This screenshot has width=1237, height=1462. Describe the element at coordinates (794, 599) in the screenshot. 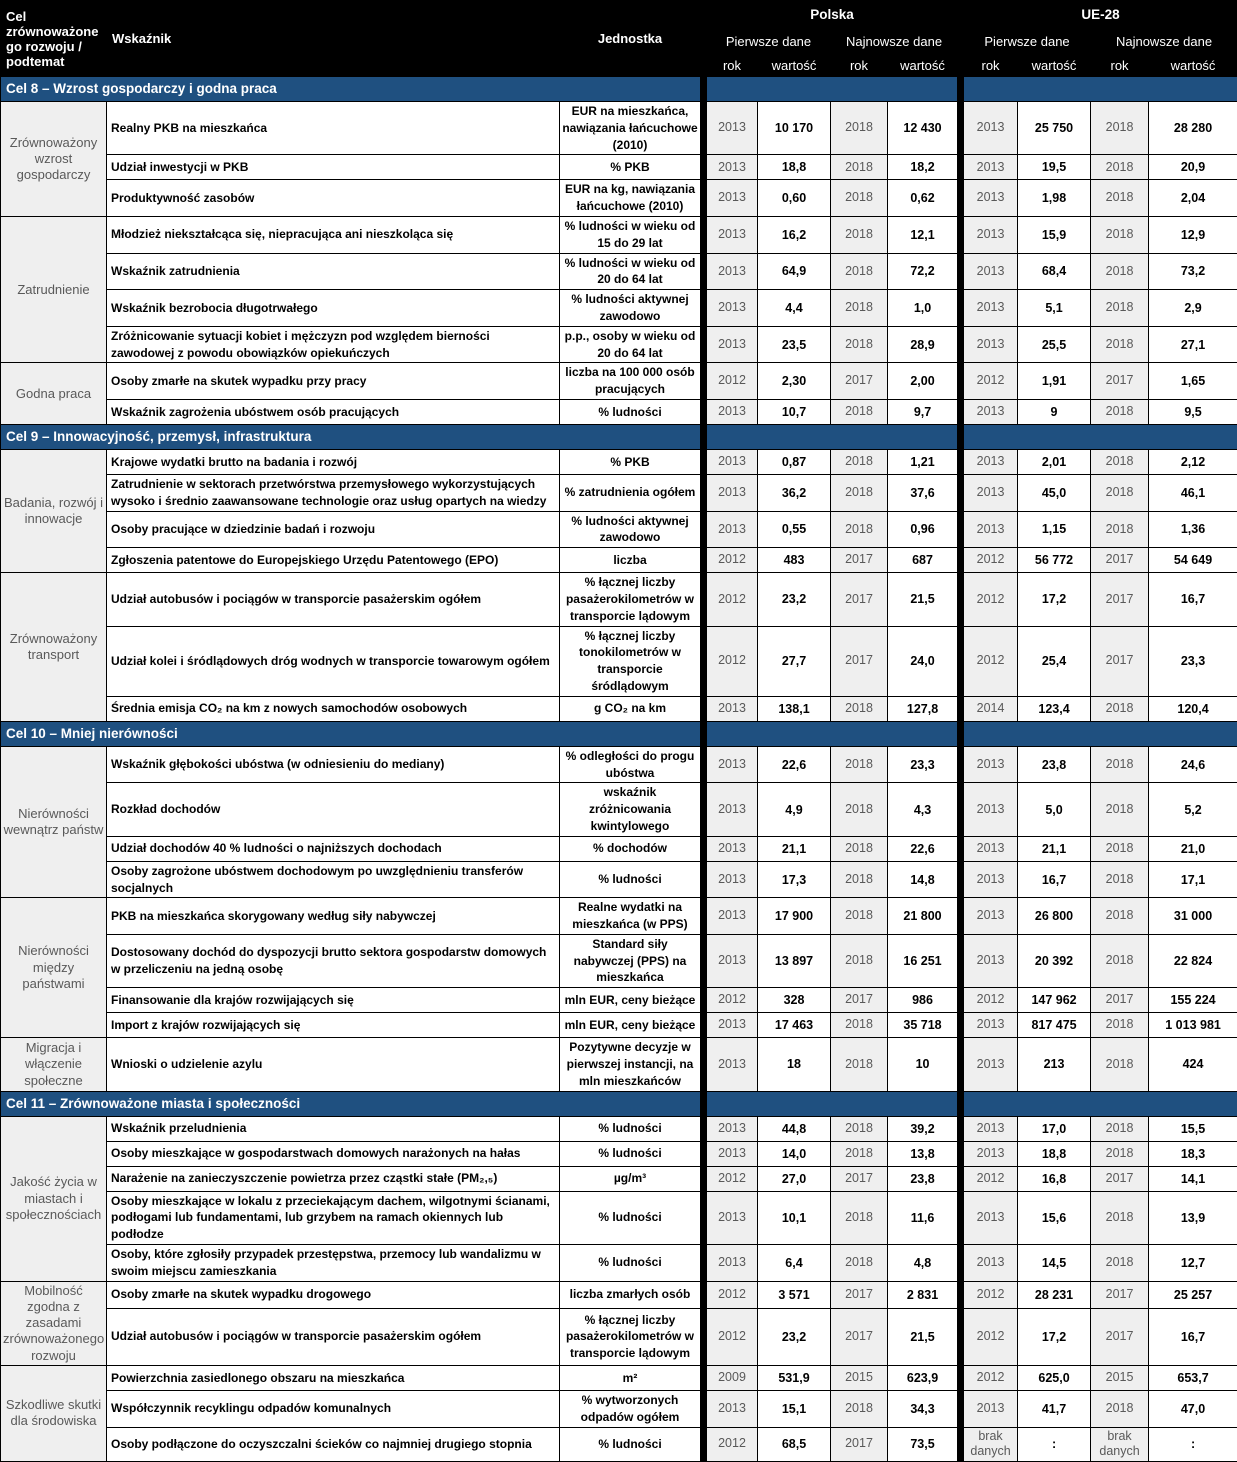

I see `value-cell: 23,2` at that location.